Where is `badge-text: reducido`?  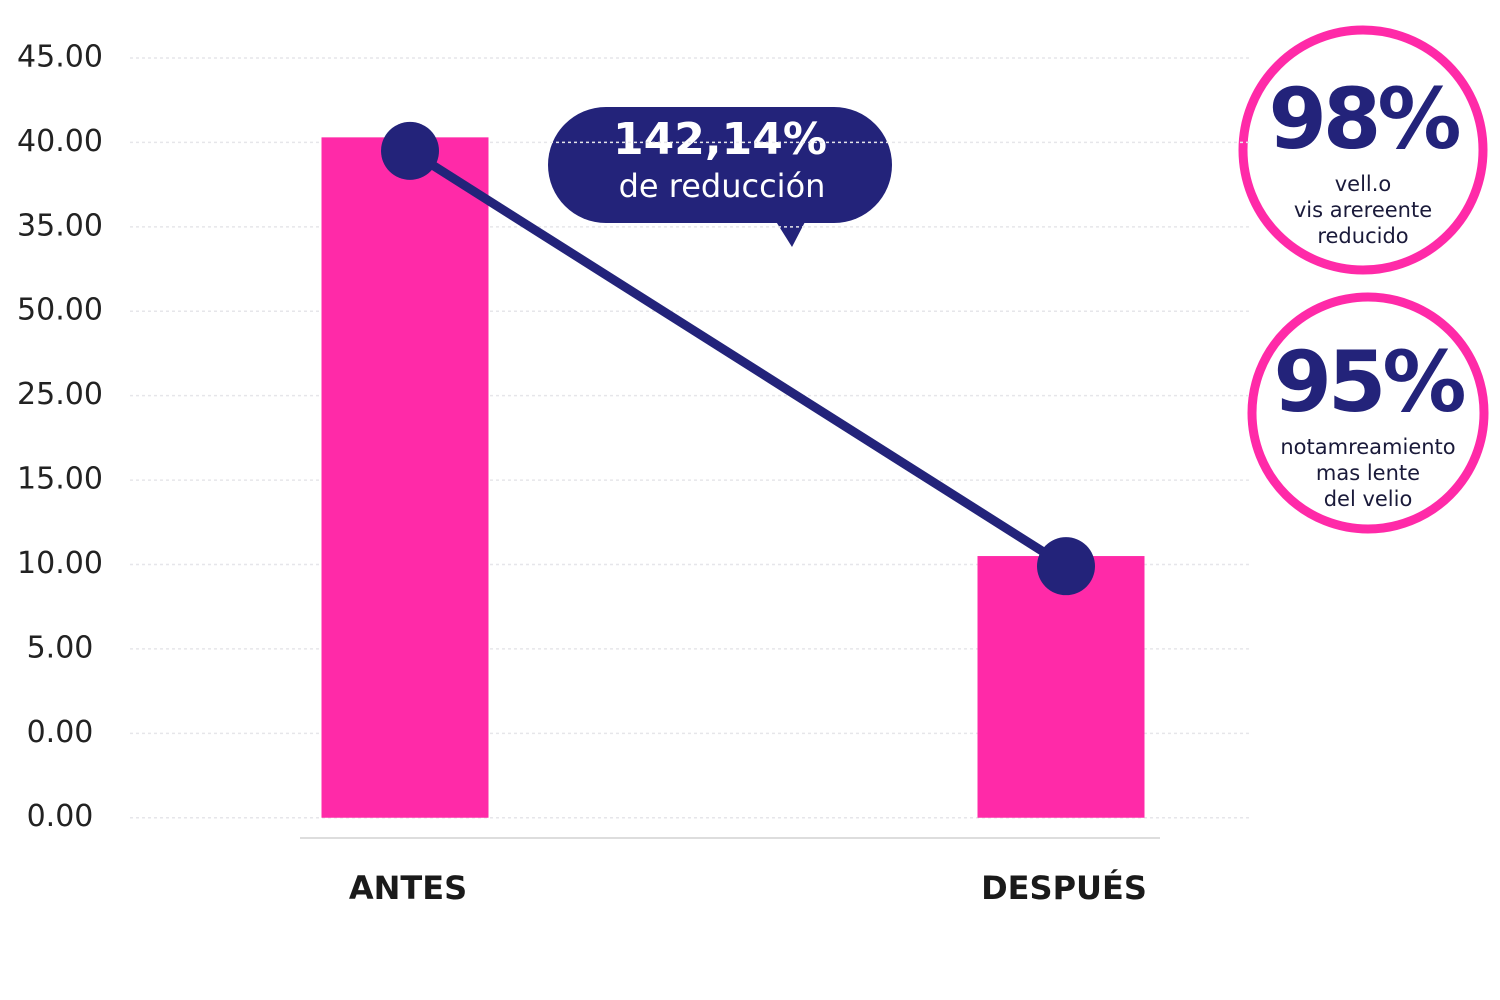
badge-text: reducido is located at coordinates (1362, 236).